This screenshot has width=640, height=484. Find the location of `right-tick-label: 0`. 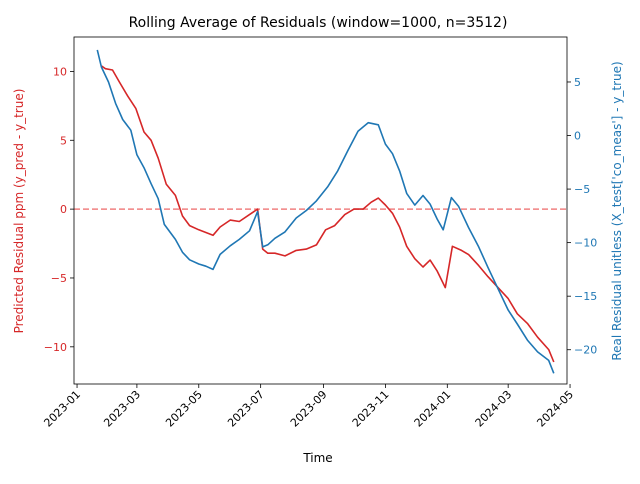

right-tick-label: 0 is located at coordinates (577, 136).